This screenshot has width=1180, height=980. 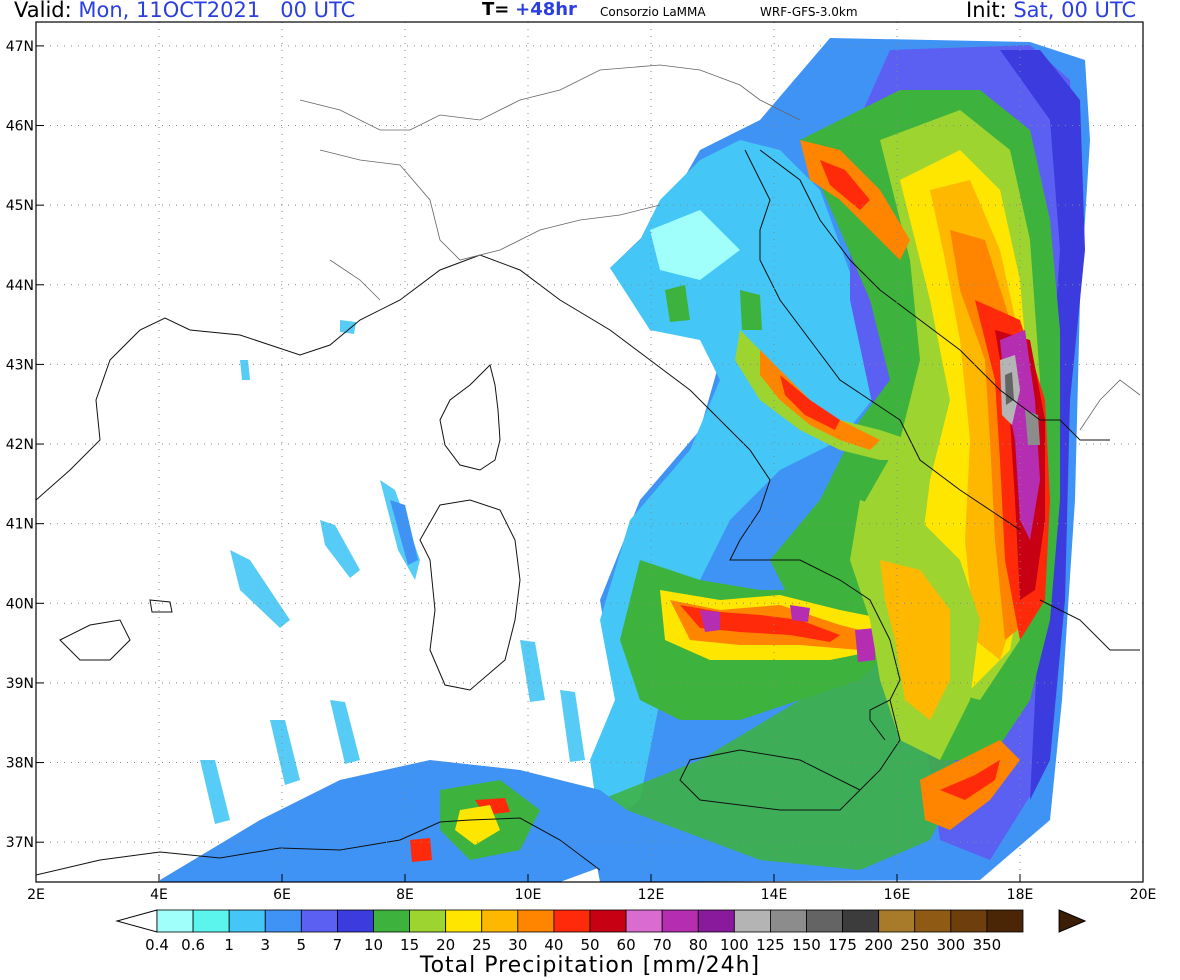 I want to click on model-label: WRF-GFS-3.0km, so click(x=809, y=12).